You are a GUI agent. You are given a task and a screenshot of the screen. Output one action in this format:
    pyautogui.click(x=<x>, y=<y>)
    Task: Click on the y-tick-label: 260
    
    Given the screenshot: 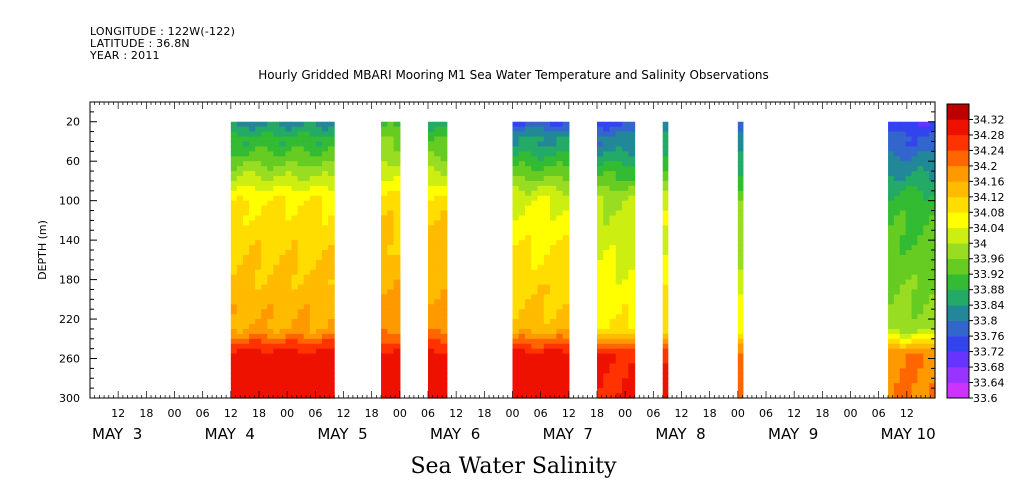 What is the action you would take?
    pyautogui.click(x=69, y=359)
    